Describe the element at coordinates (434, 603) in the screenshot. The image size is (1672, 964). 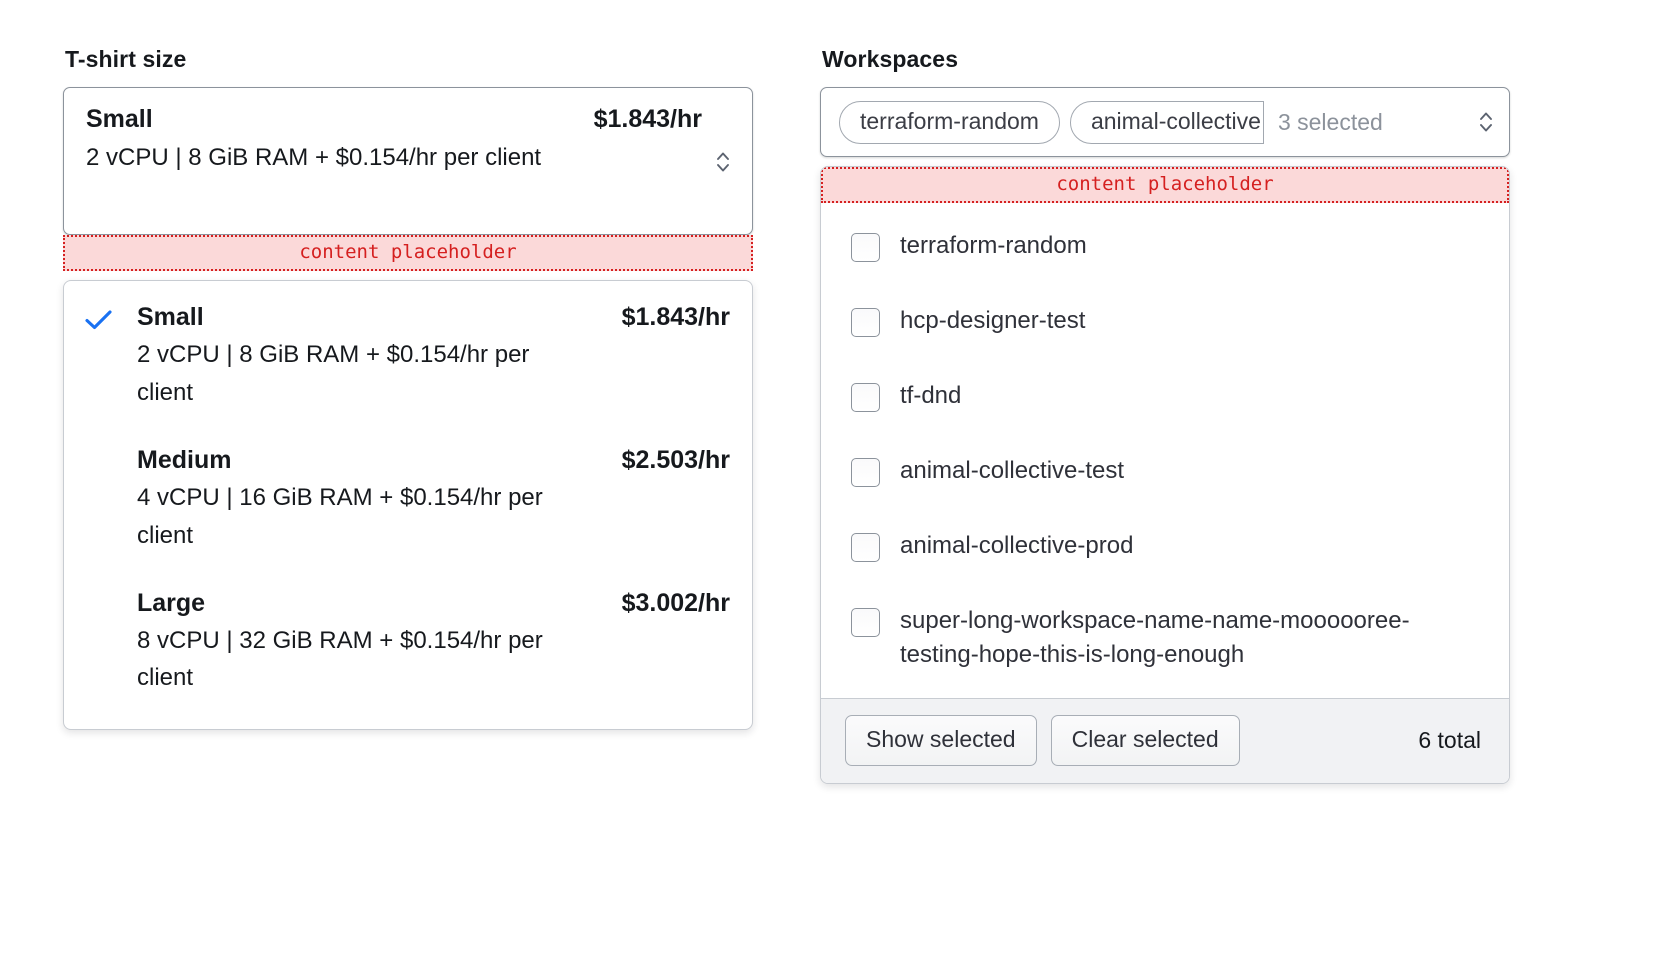
I see `tshirt-size-option-row: Large $3.002/hr` at that location.